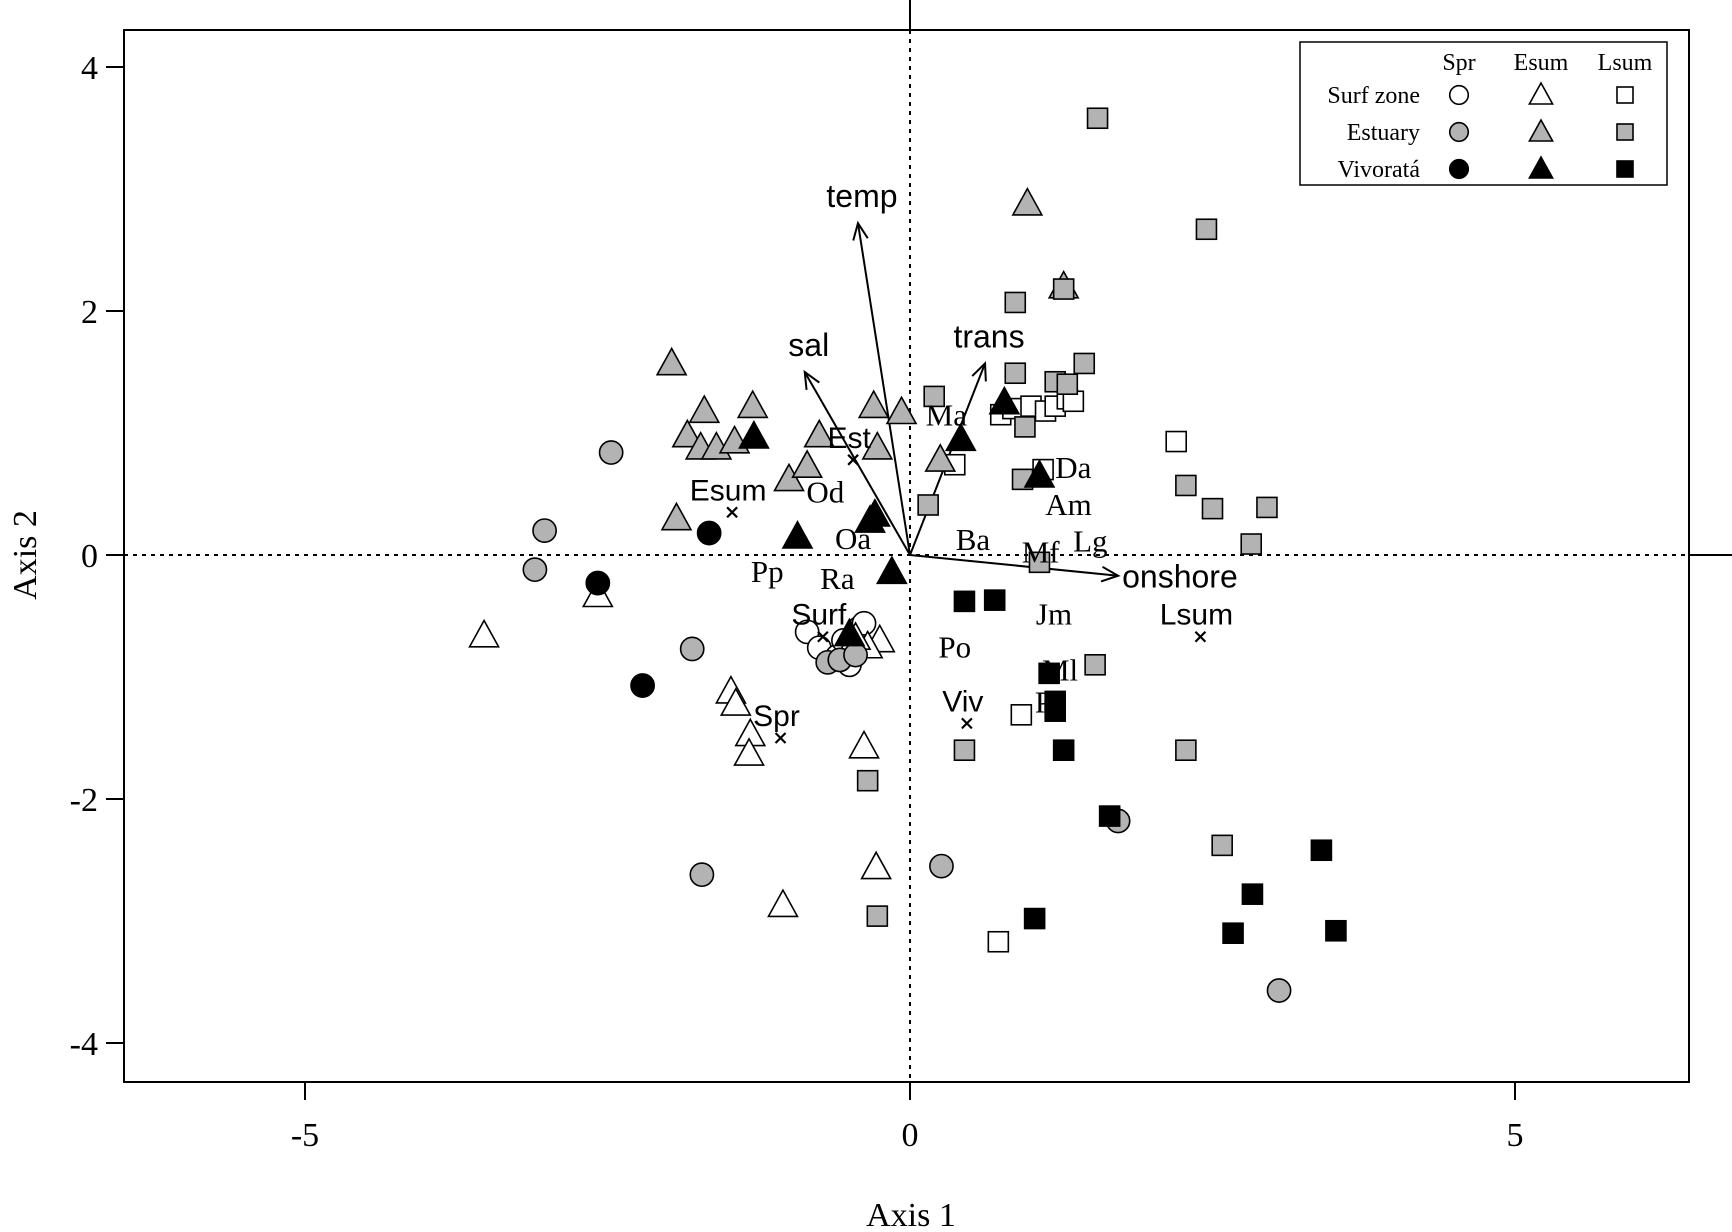 Image resolution: width=1732 pixels, height=1232 pixels. I want to click on species-label-ml: Ml, so click(1060, 670).